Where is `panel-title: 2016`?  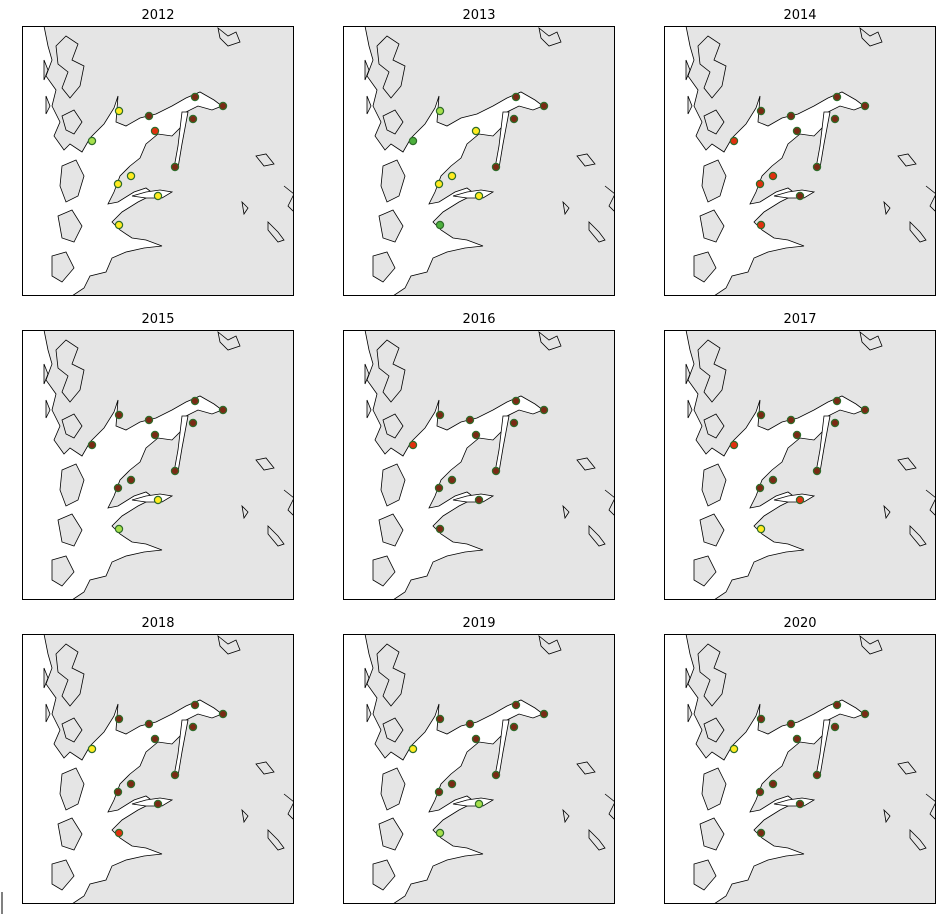 panel-title: 2016 is located at coordinates (478, 319).